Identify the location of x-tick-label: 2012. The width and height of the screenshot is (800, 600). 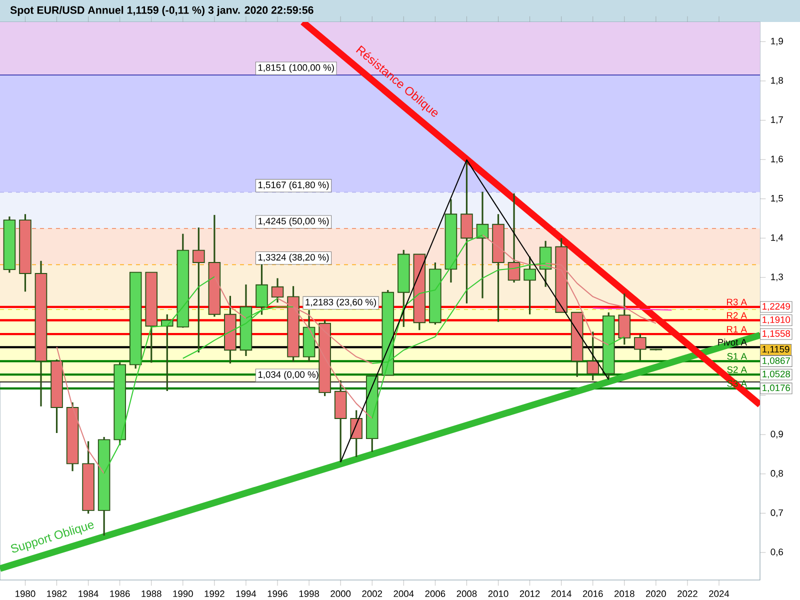
(530, 594).